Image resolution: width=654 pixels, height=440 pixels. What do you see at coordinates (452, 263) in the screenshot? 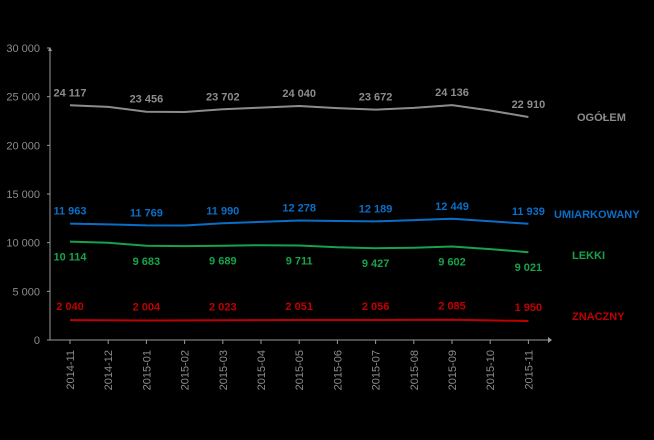
I see `data-label-lekki: 9 602` at bounding box center [452, 263].